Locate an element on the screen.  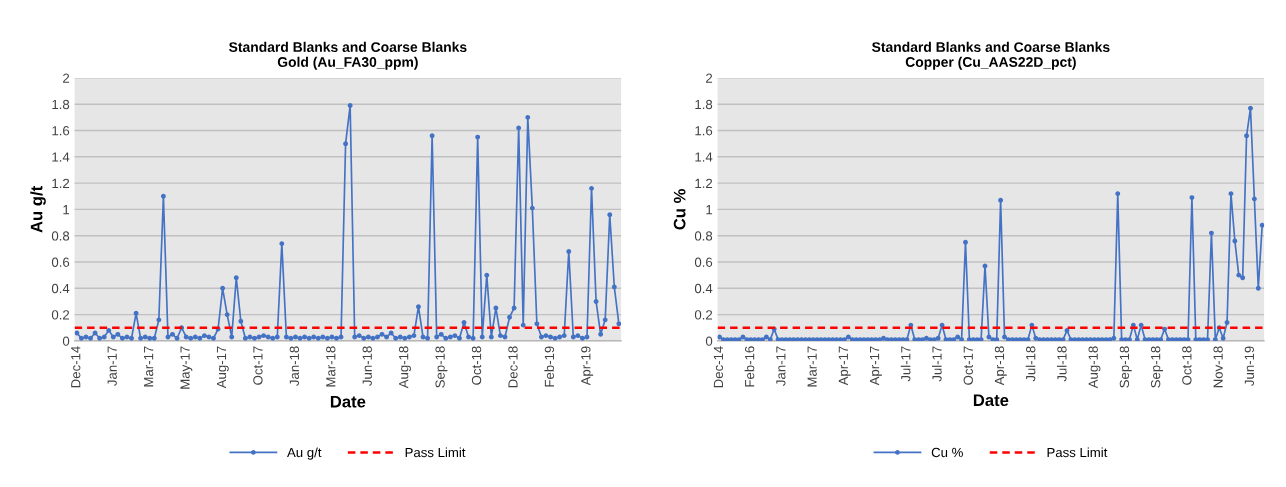
x-tick-label: Feb-16 is located at coordinates (749, 366).